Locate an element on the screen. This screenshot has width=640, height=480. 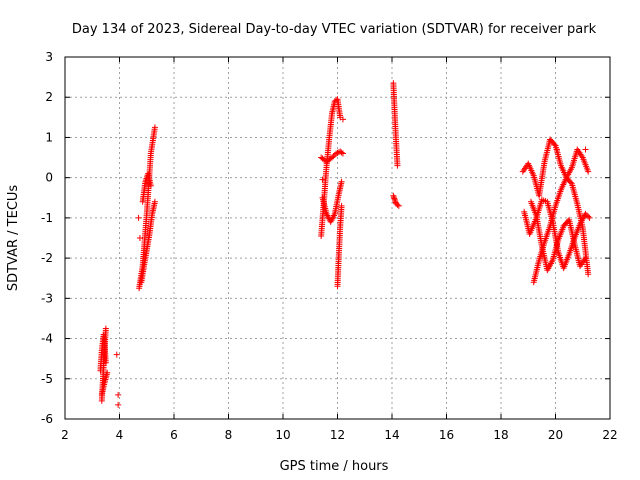
y-tick-label: 2 is located at coordinates (49, 97).